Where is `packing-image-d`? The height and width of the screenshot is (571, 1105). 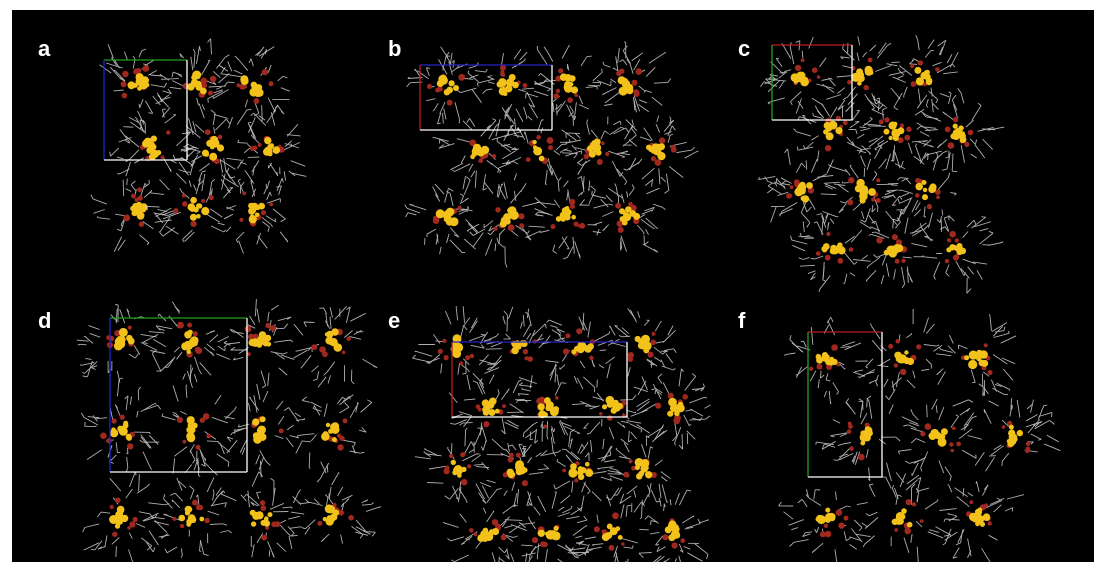
packing-image-d is located at coordinates (228, 430).